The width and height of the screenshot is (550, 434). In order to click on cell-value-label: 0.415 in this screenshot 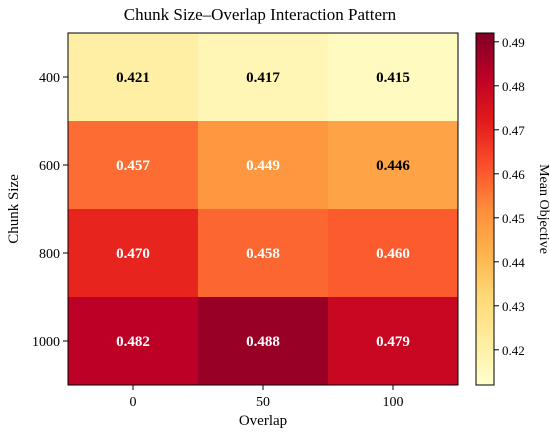, I will do `click(393, 78)`.